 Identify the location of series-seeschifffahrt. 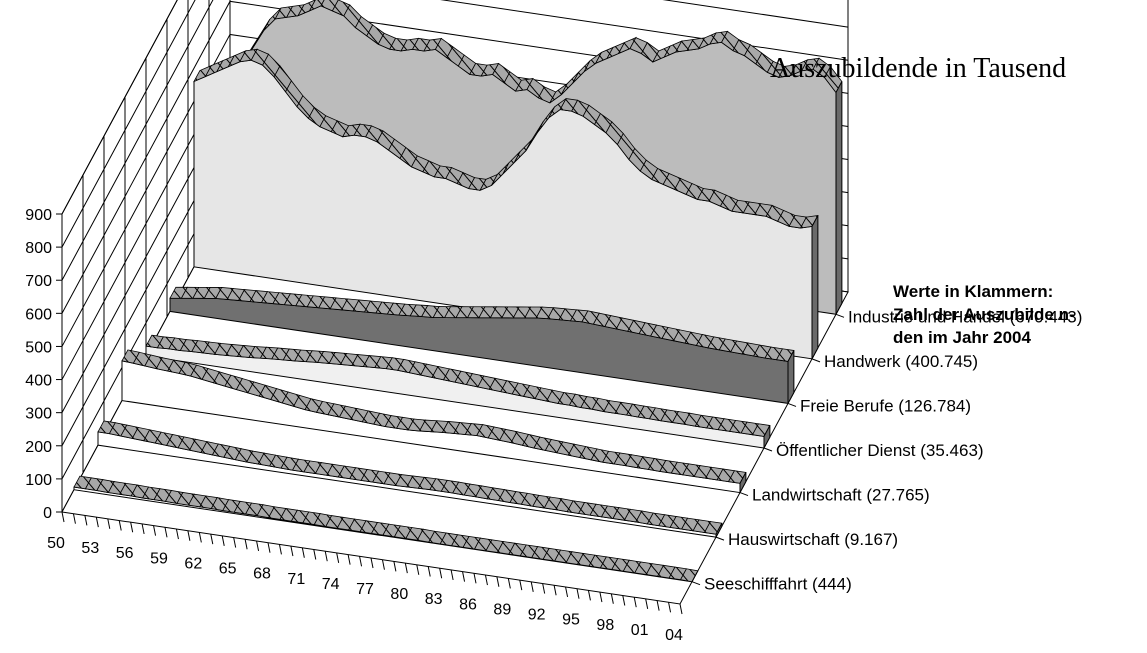
(386, 529).